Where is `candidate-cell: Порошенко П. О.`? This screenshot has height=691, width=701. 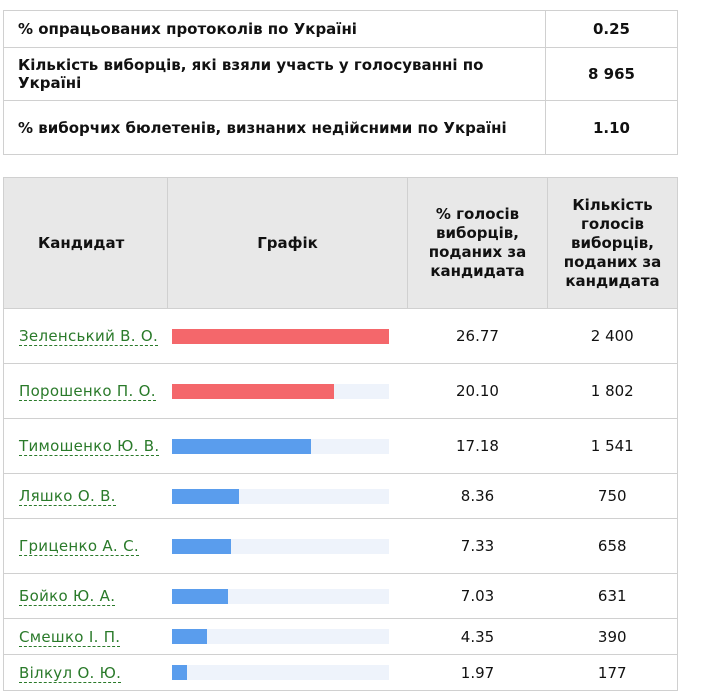
candidate-cell: Порошенко П. О. is located at coordinates (85, 391).